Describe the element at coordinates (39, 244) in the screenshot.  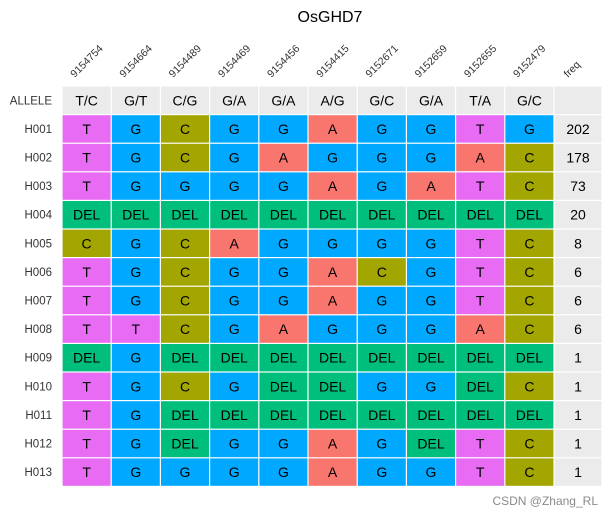
I see `haplotype-label: H005` at that location.